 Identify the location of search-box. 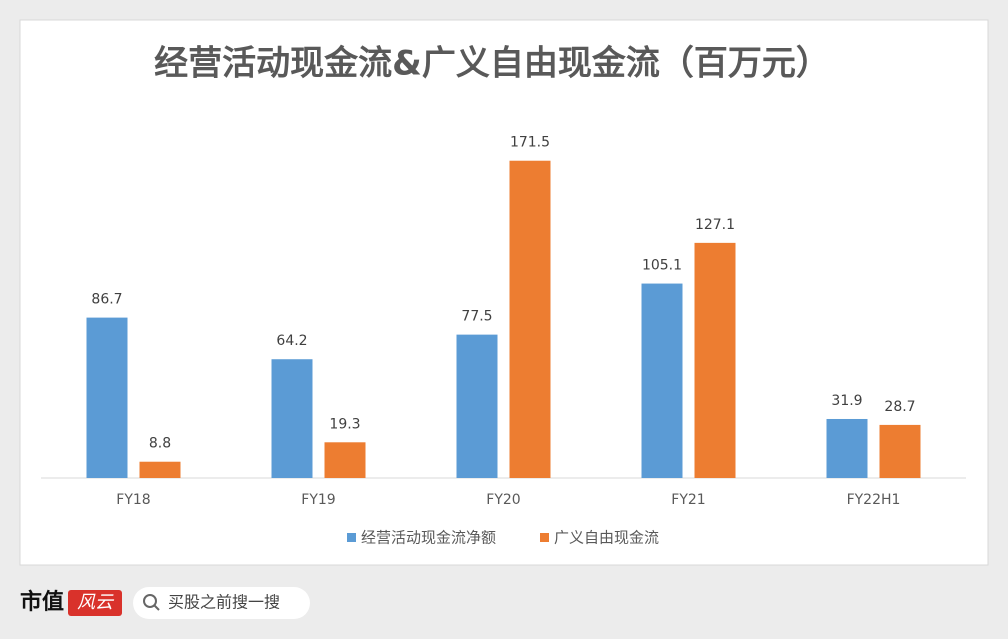
(221, 603).